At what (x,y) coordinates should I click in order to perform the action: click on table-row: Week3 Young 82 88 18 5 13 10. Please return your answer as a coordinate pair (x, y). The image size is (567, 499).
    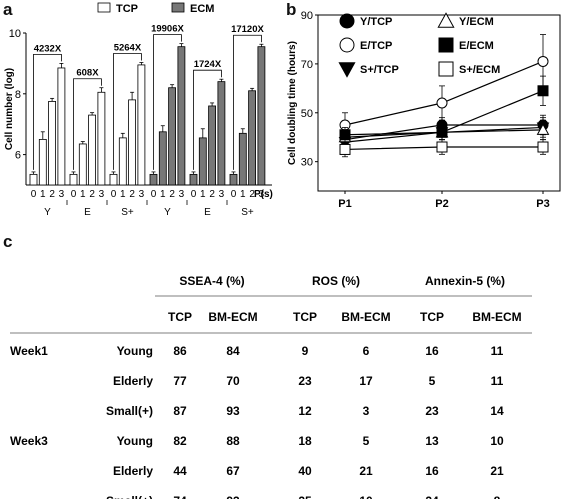
    Looking at the image, I should click on (257, 441).